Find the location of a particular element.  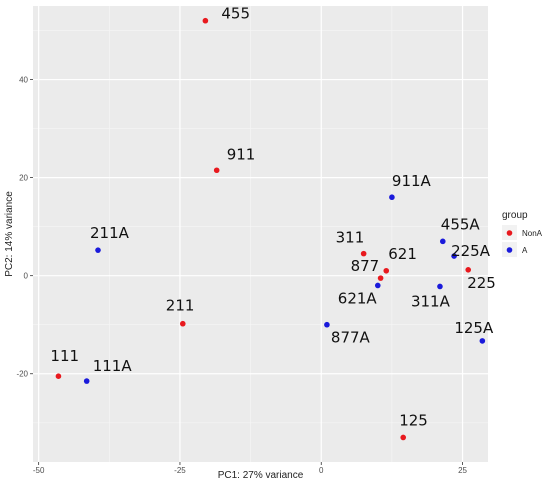

label-225: 225 is located at coordinates (481, 283).